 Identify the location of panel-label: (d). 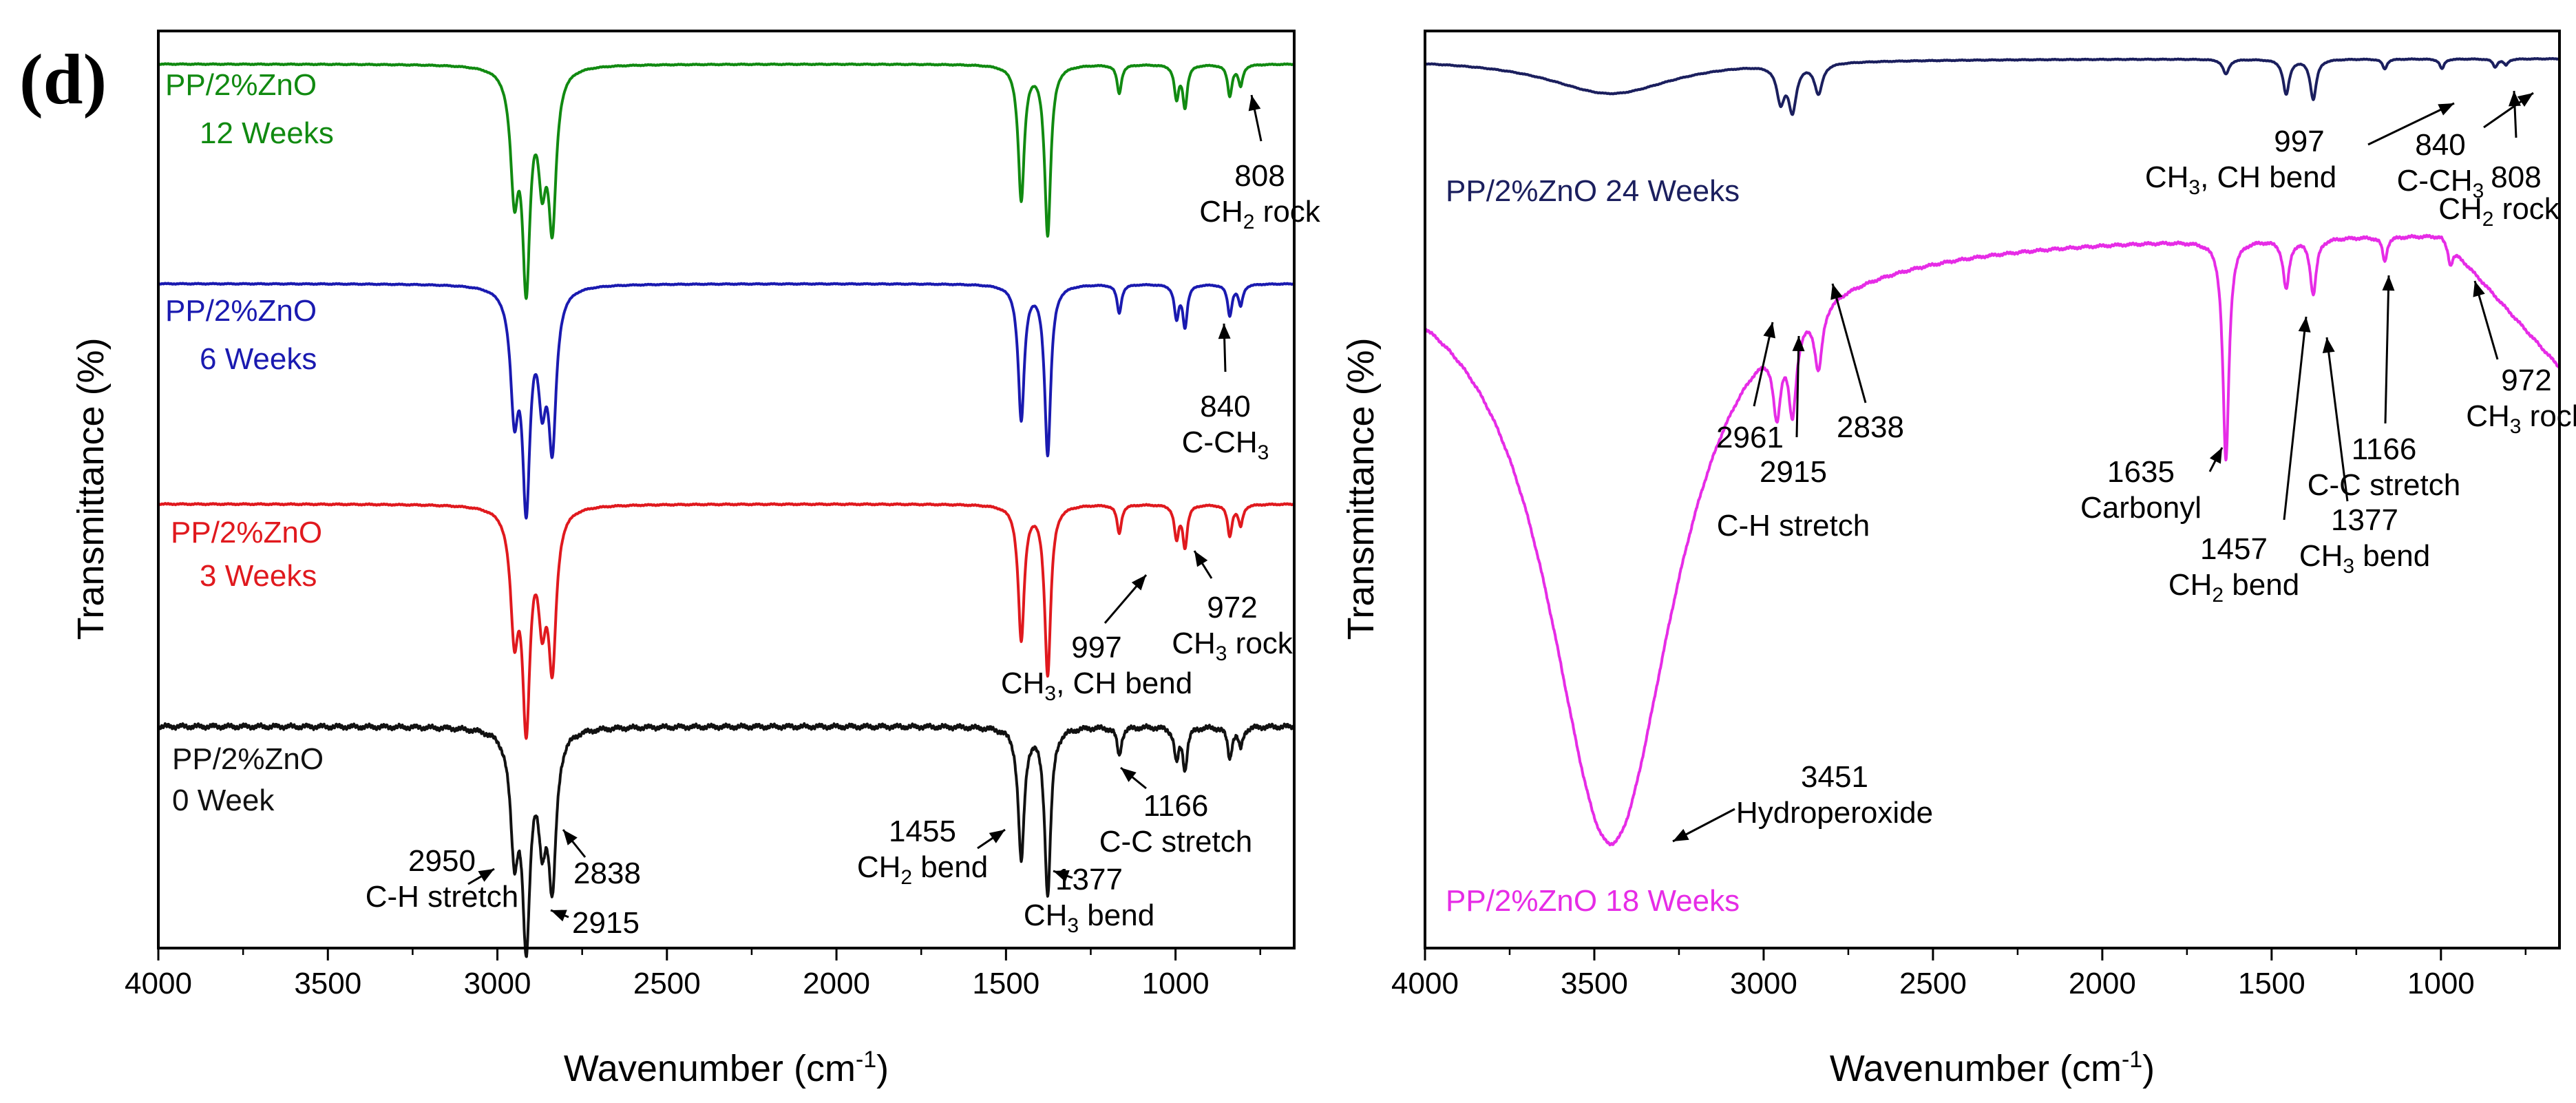
(63, 79).